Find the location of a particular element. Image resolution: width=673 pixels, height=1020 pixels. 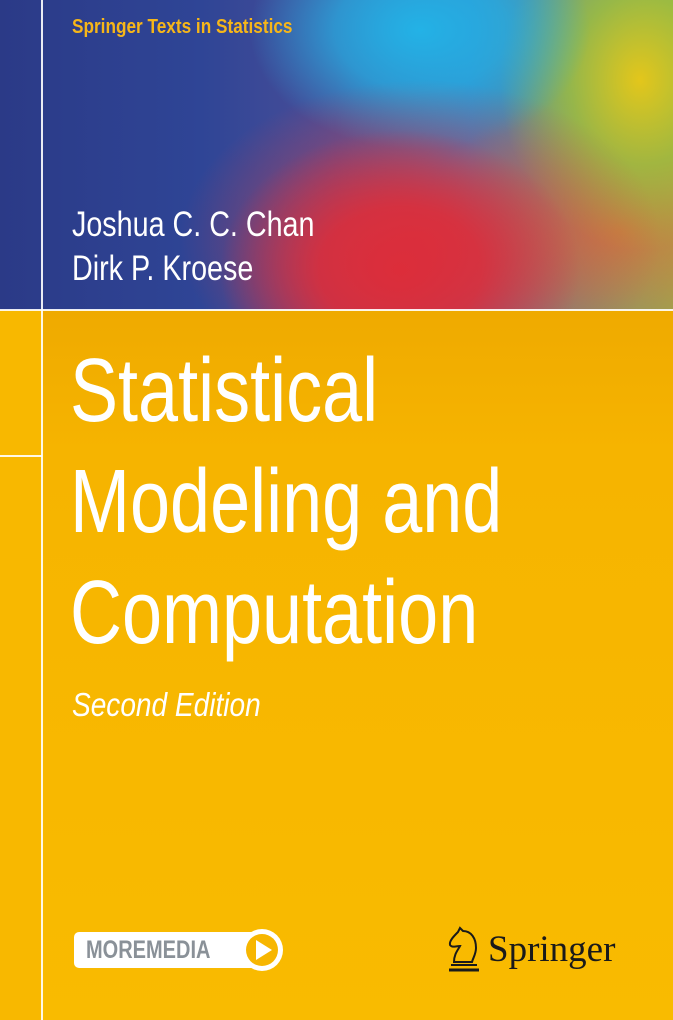

moremedia-badge: MOREMEDIA is located at coordinates (179, 950).